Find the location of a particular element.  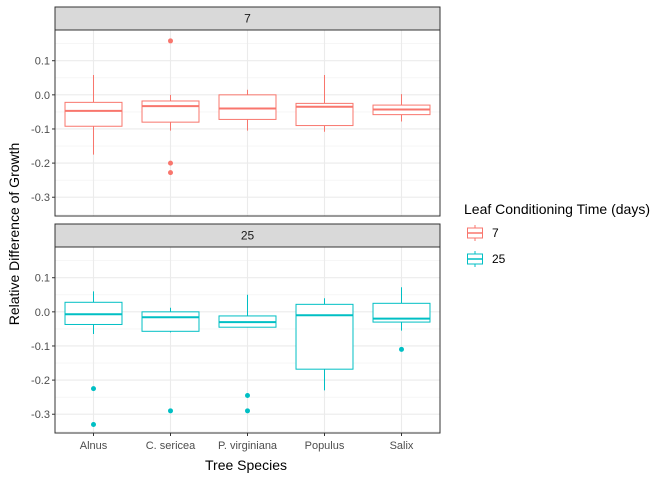

x-tick-label: Salix is located at coordinates (402, 446).